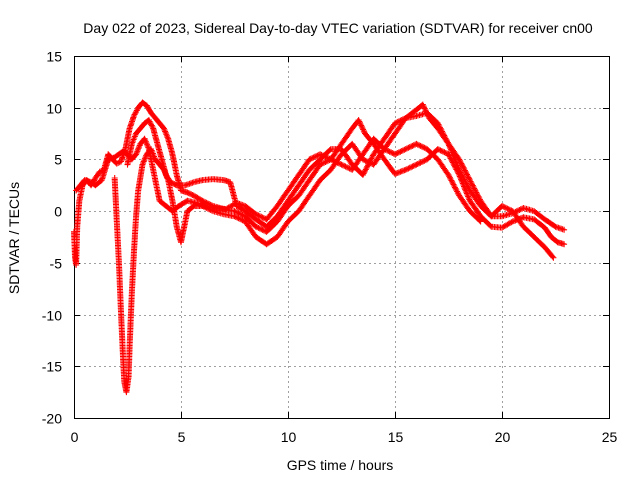 The width and height of the screenshot is (640, 480). Describe the element at coordinates (503, 437) in the screenshot. I see `x-tick-label: 20` at that location.